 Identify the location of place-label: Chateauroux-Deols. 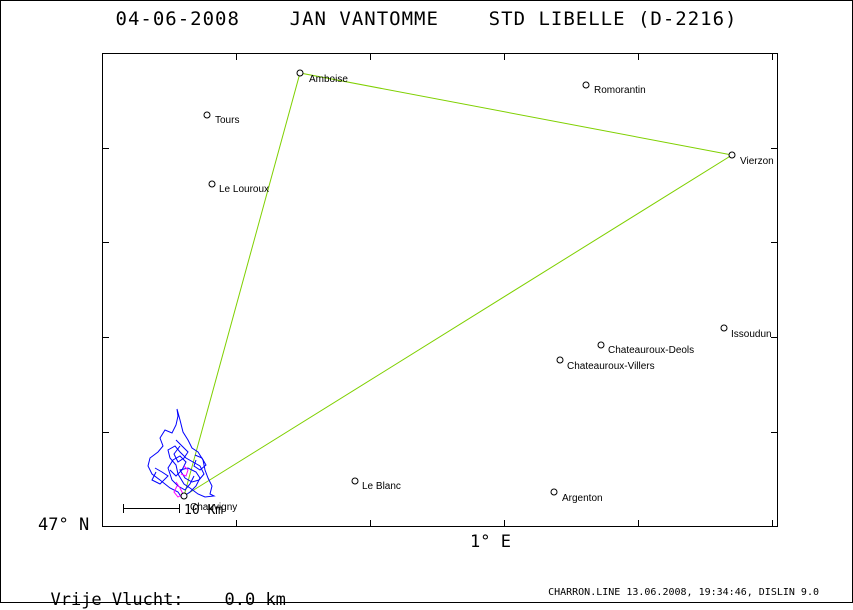
(651, 350).